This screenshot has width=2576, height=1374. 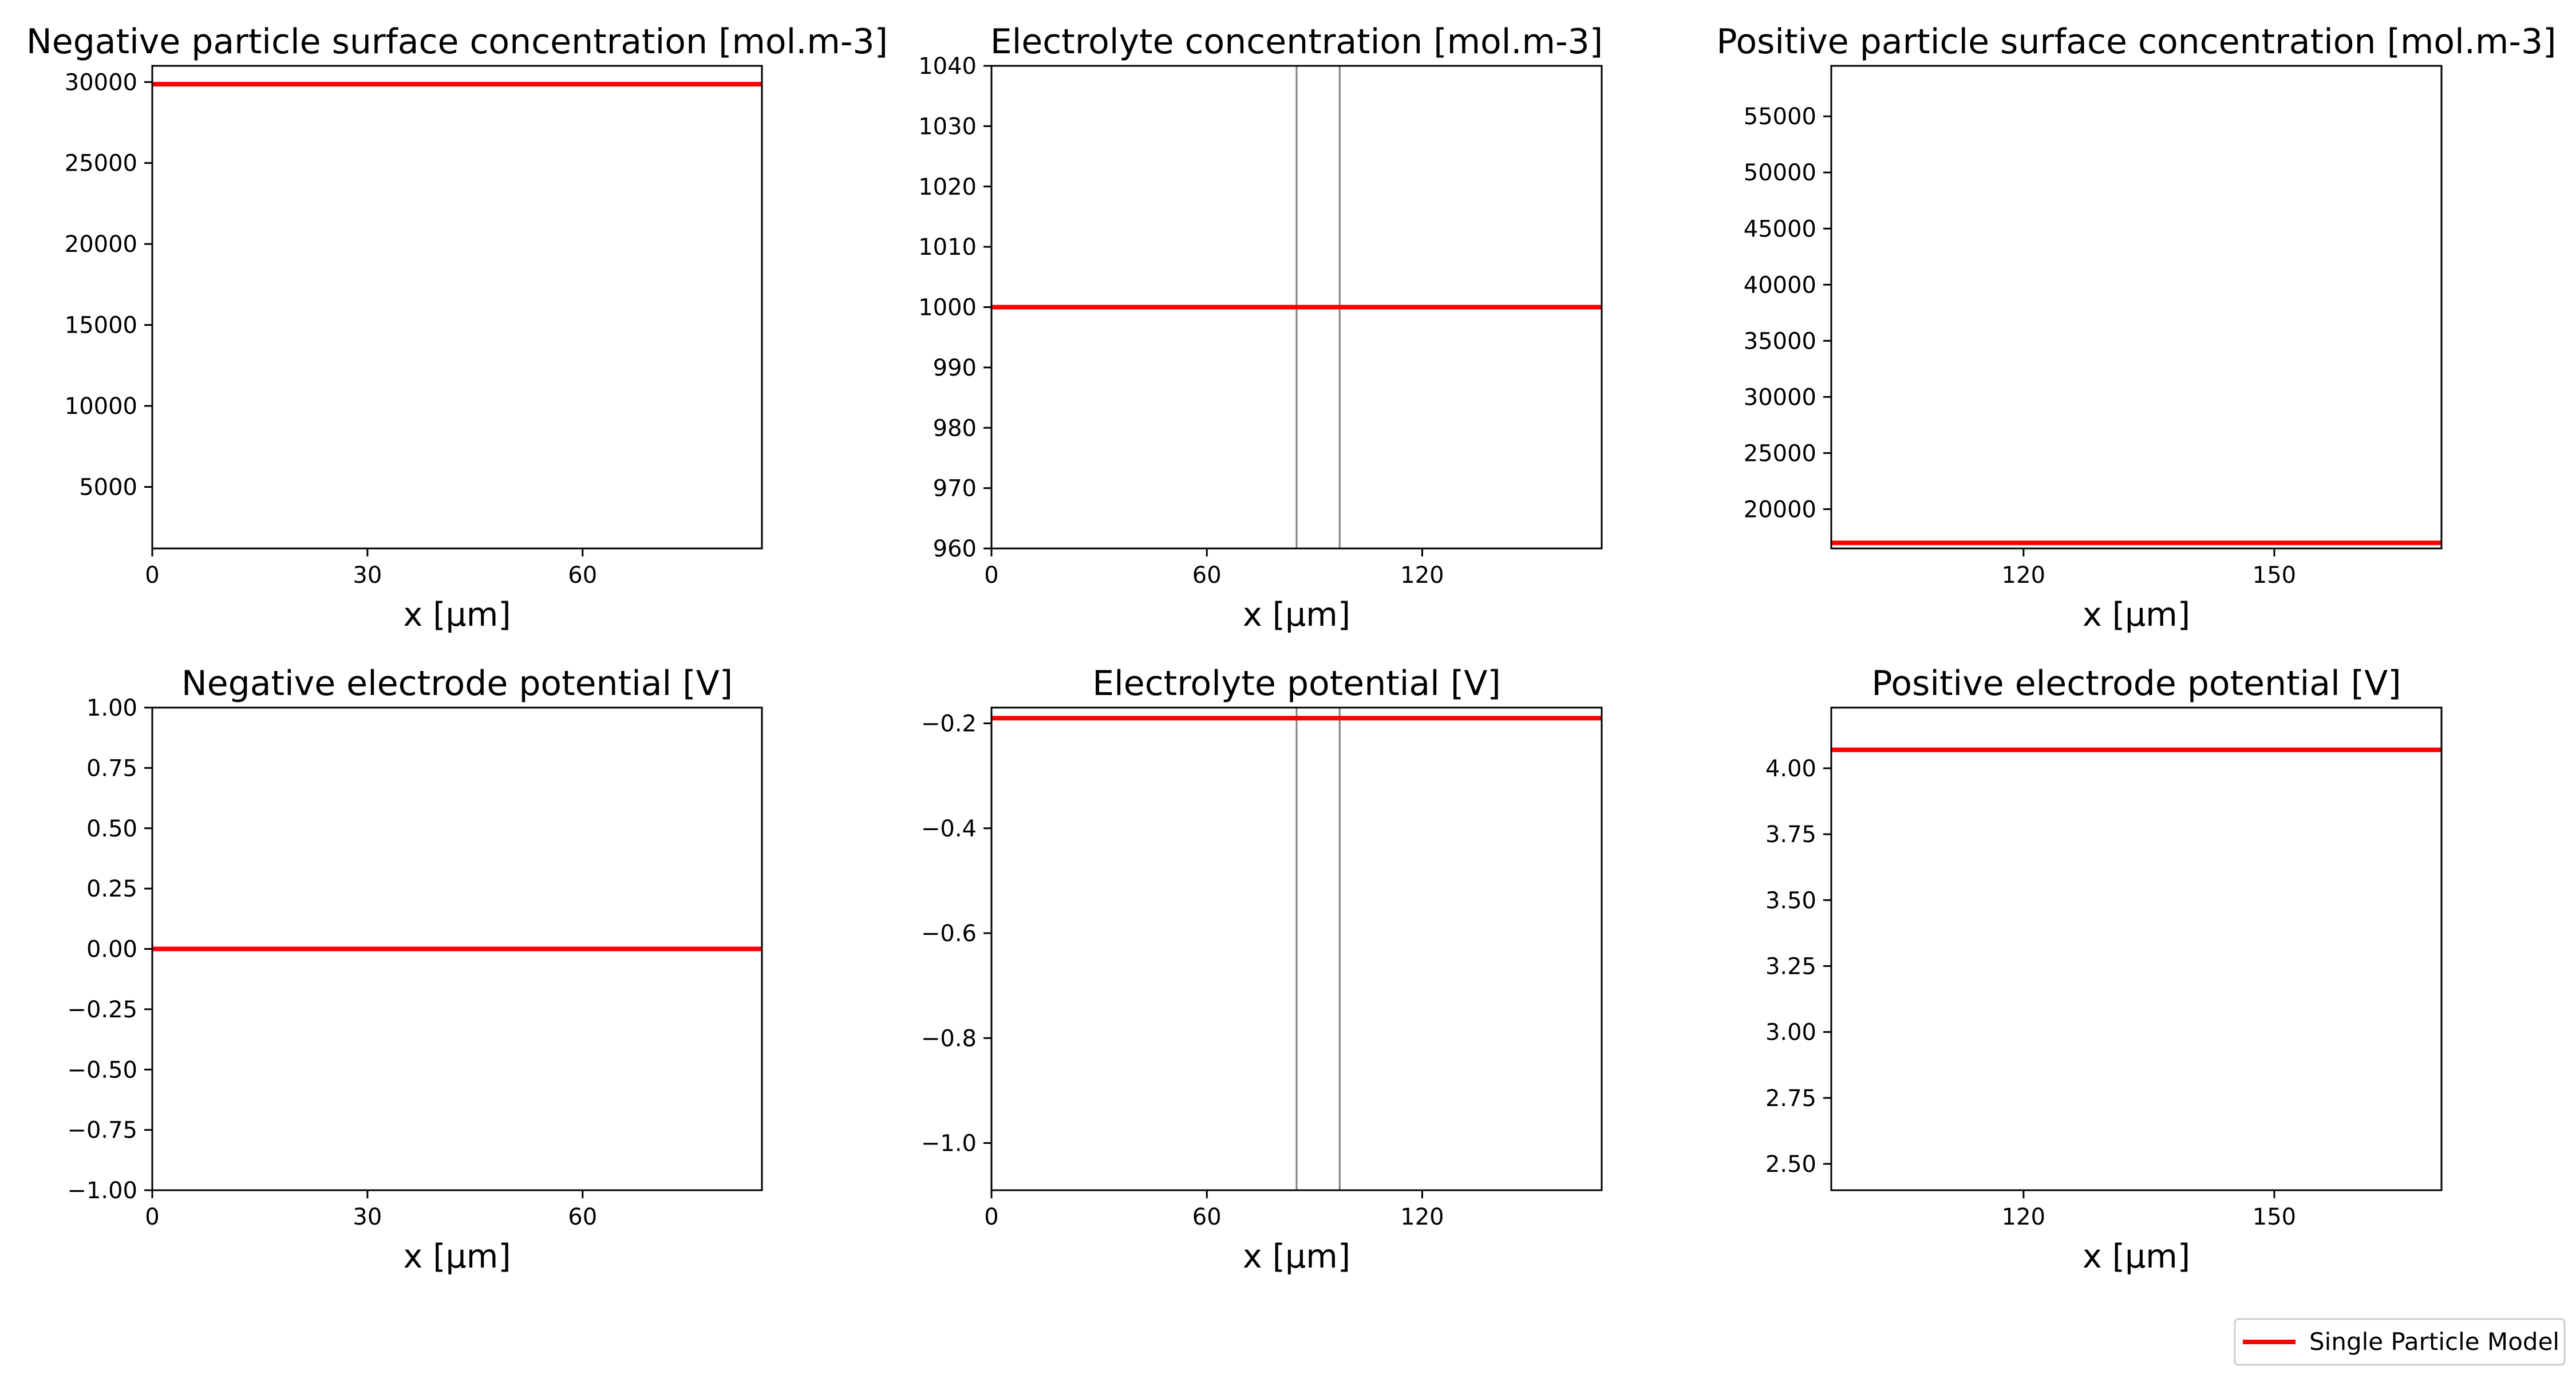 What do you see at coordinates (1790, 900) in the screenshot?
I see `y-tick-label: 3.50` at bounding box center [1790, 900].